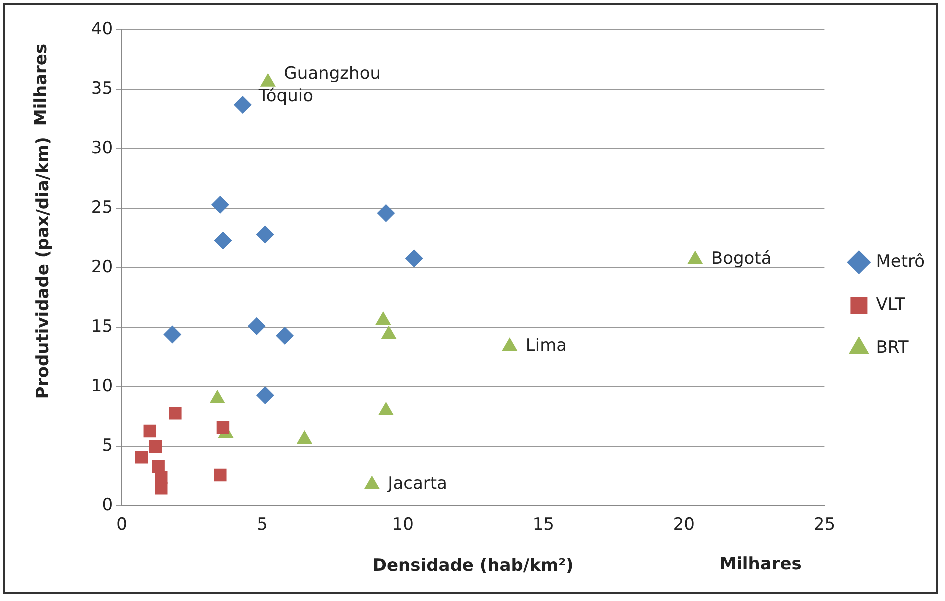 The width and height of the screenshot is (945, 601). I want to click on annotation: Lima, so click(547, 346).